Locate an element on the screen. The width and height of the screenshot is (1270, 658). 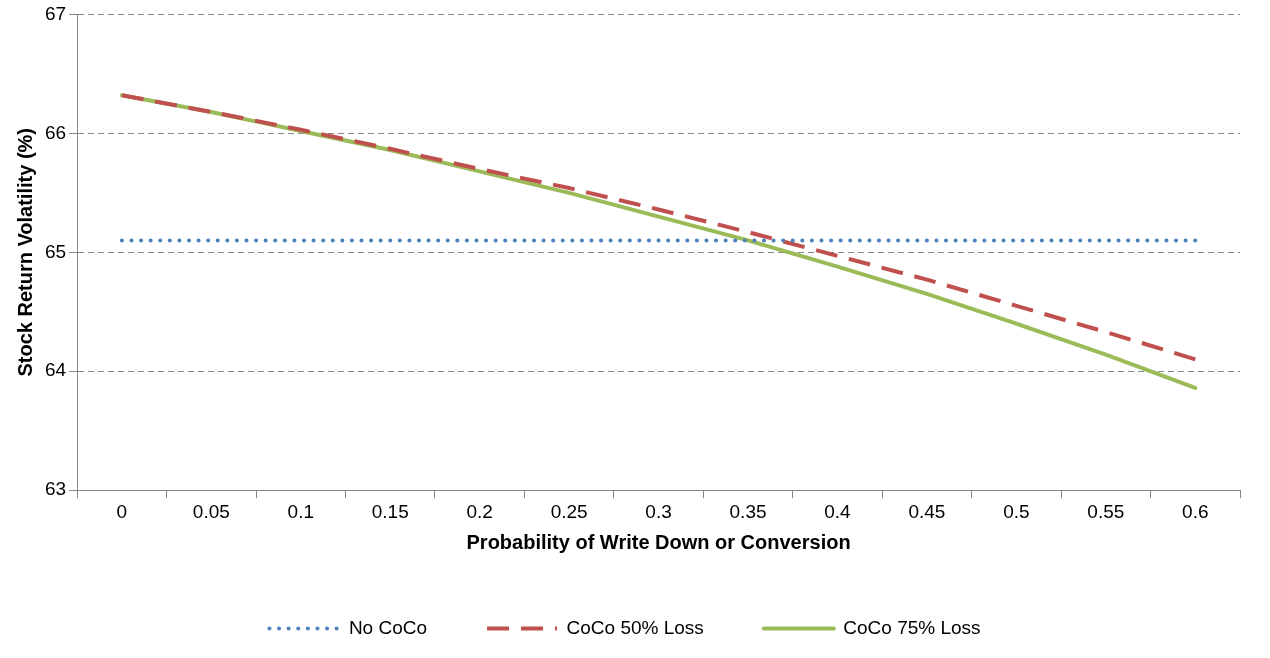
x-tick-label: 0.3 is located at coordinates (658, 511).